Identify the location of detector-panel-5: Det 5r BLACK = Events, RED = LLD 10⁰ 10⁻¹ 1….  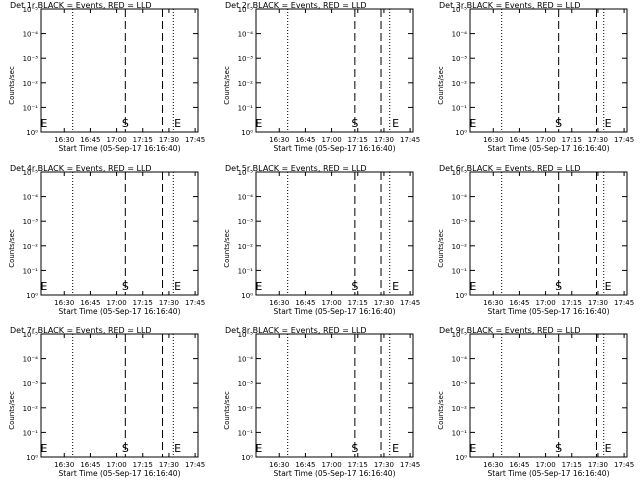
(321, 240).